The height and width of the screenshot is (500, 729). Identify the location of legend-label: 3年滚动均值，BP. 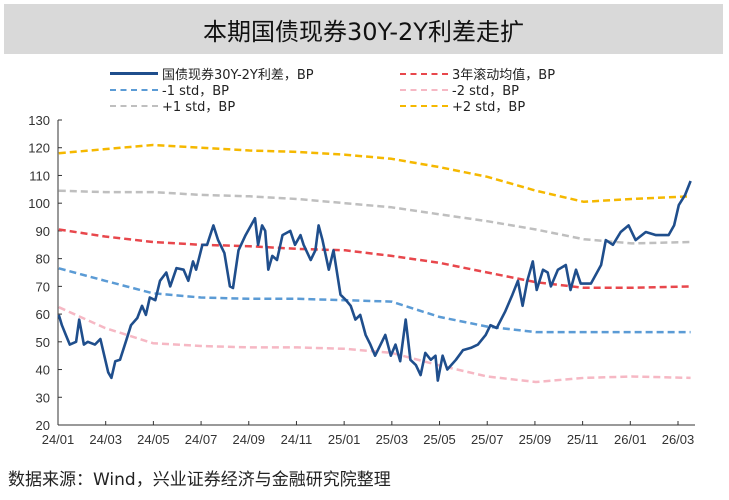
(504, 75).